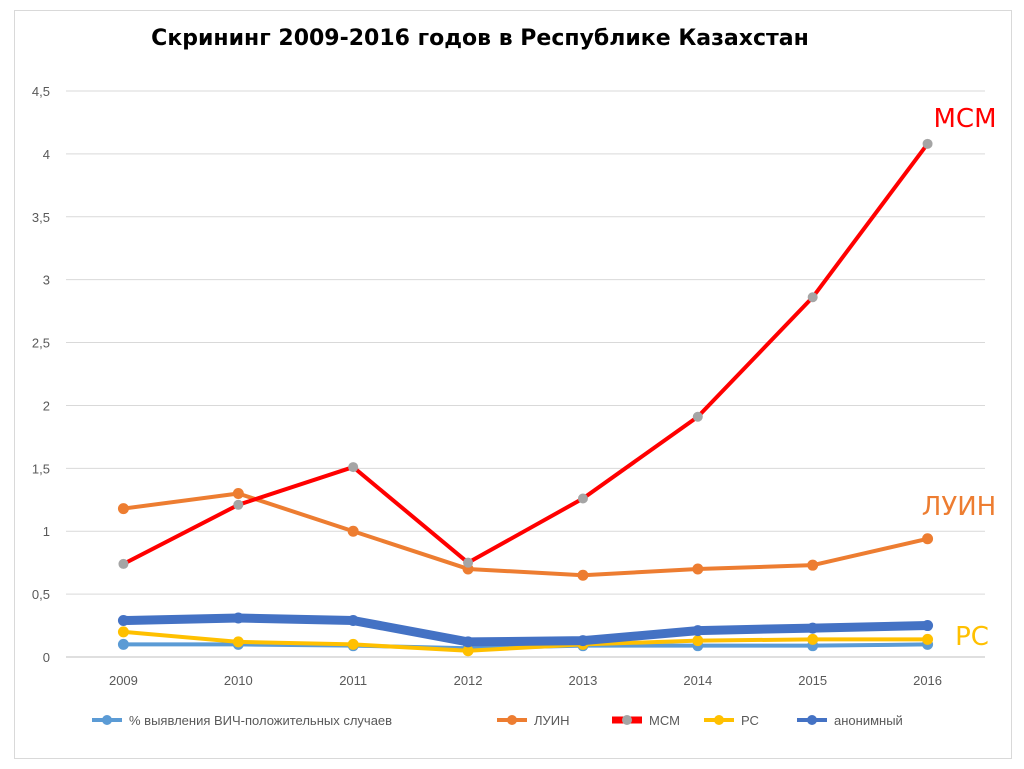 This screenshot has width=1024, height=769. What do you see at coordinates (46, 405) in the screenshot?
I see `y-tick-label: 2` at bounding box center [46, 405].